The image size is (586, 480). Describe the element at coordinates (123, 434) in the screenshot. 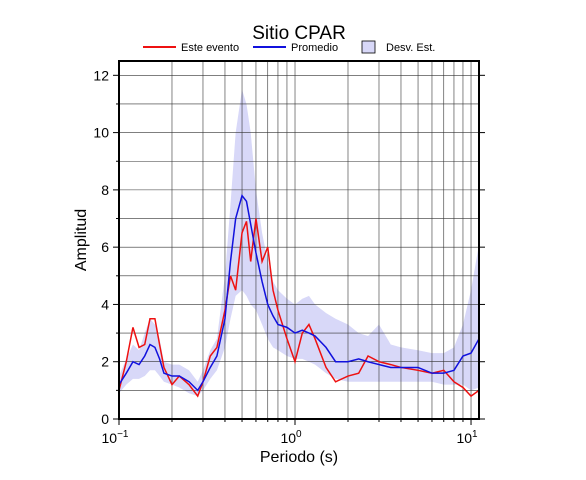

I see `x-tick-exponent: −1` at that location.